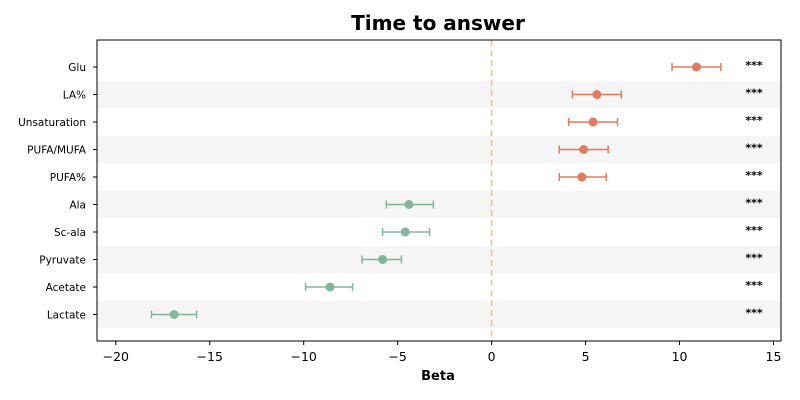 Image resolution: width=800 pixels, height=400 pixels. I want to click on x-tick-label: 15, so click(774, 356).